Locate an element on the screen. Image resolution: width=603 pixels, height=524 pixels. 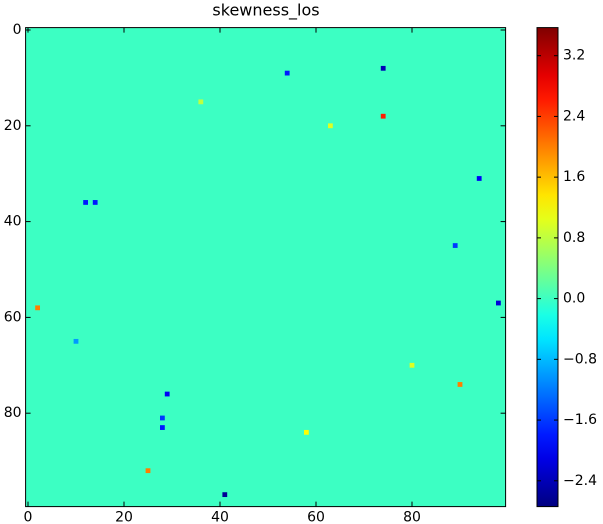
x-tick-label: 0 is located at coordinates (28, 517).